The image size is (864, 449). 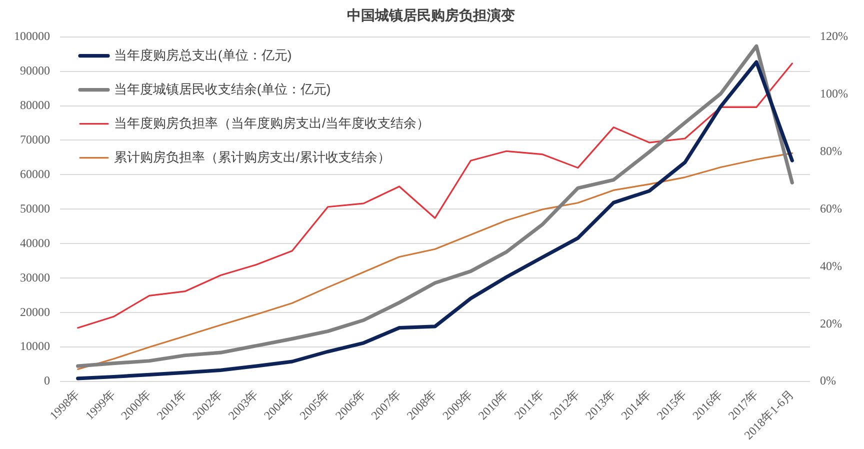 I want to click on legend-label: 当年度购房总支出(单位：亿元), so click(x=203, y=54).